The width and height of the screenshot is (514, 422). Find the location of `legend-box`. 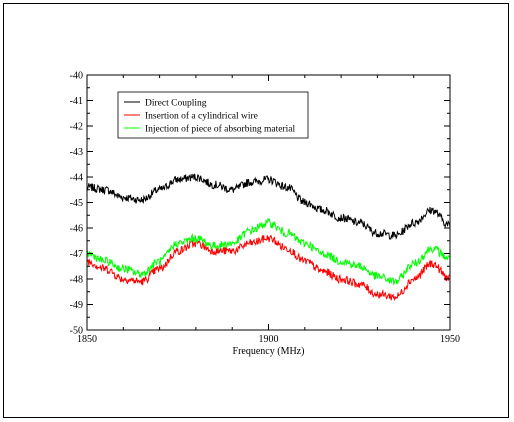

legend-box is located at coordinates (213, 115).